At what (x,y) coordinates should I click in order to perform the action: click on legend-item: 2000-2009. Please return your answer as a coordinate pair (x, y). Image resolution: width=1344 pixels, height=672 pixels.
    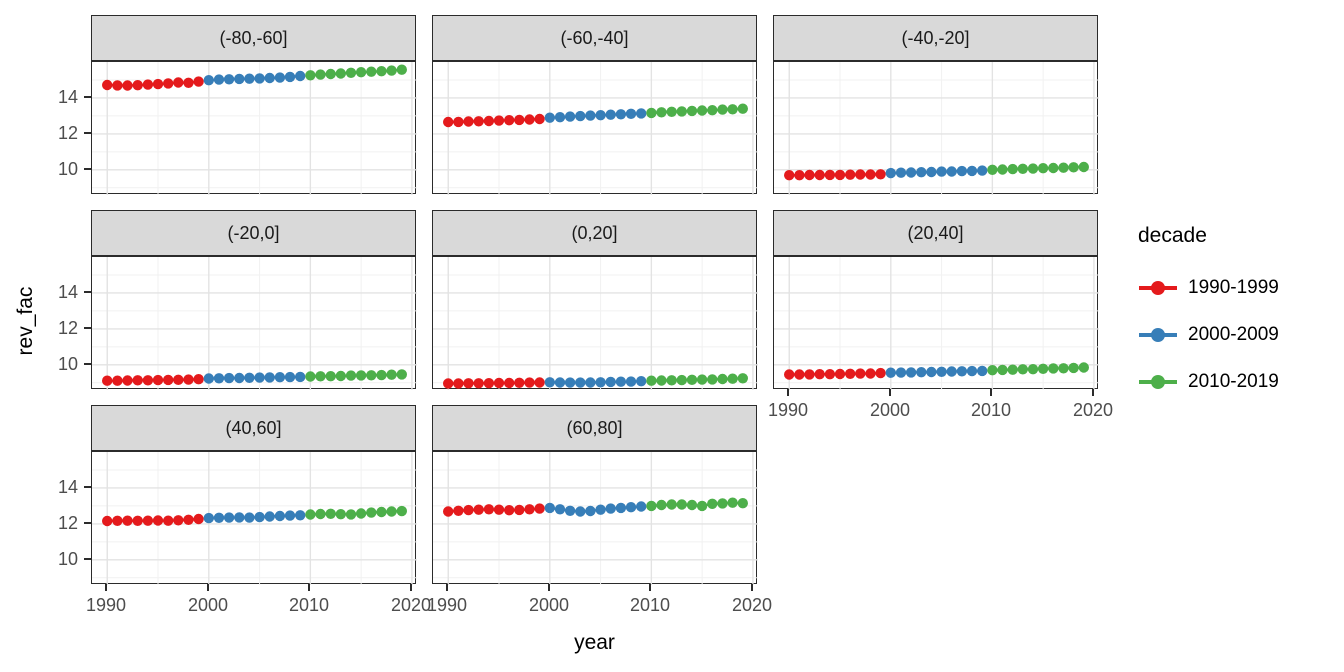
    Looking at the image, I should click on (1208, 335).